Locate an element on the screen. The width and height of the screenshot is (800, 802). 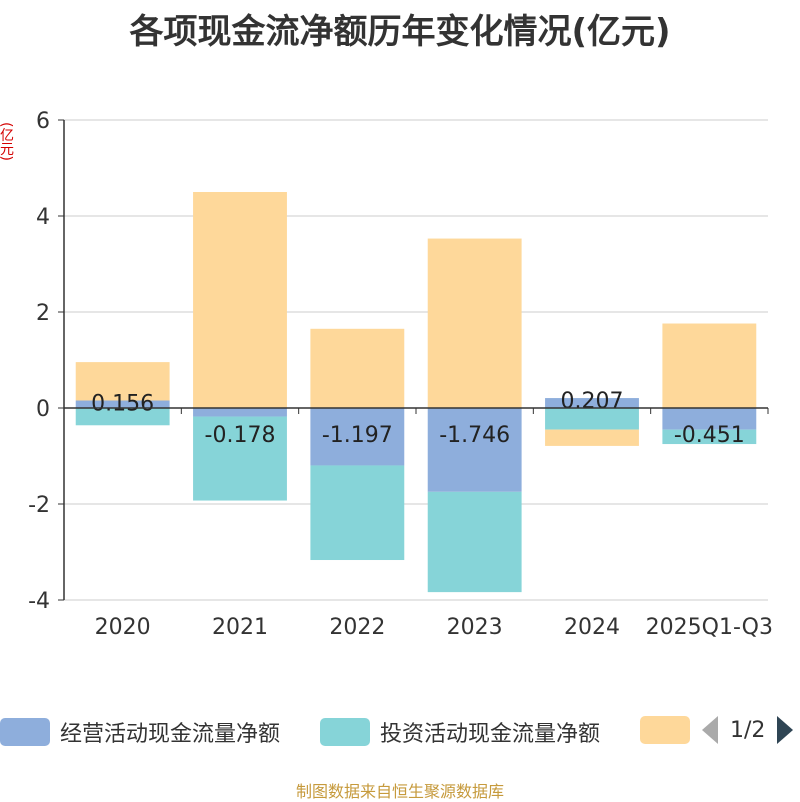
legend-swatch-third-series is located at coordinates (665, 730).